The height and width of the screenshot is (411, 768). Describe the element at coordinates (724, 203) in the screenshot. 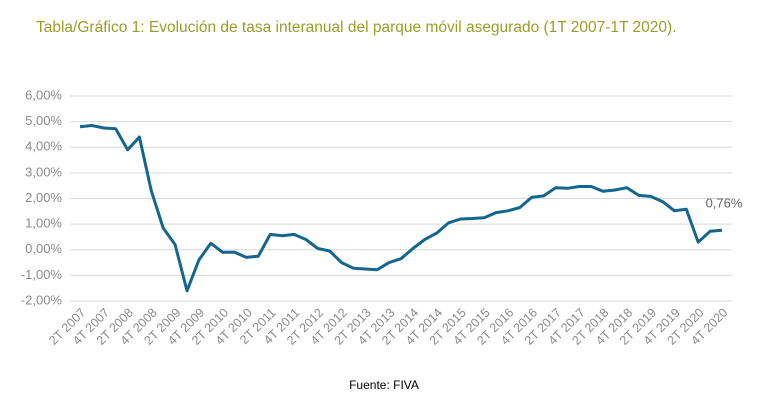

I see `data-label: 0,76%` at that location.